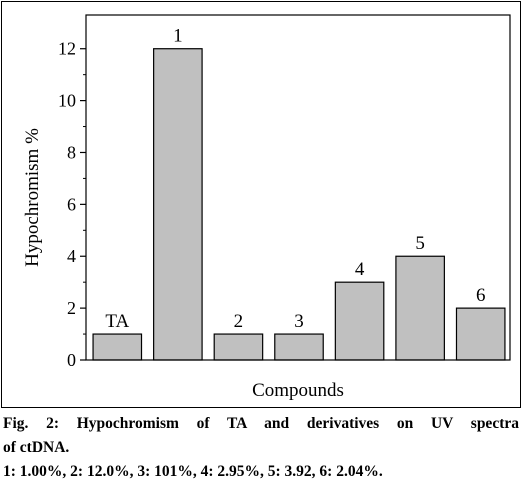 This screenshot has width=524, height=486. I want to click on y-tick-label: 8, so click(71, 152).